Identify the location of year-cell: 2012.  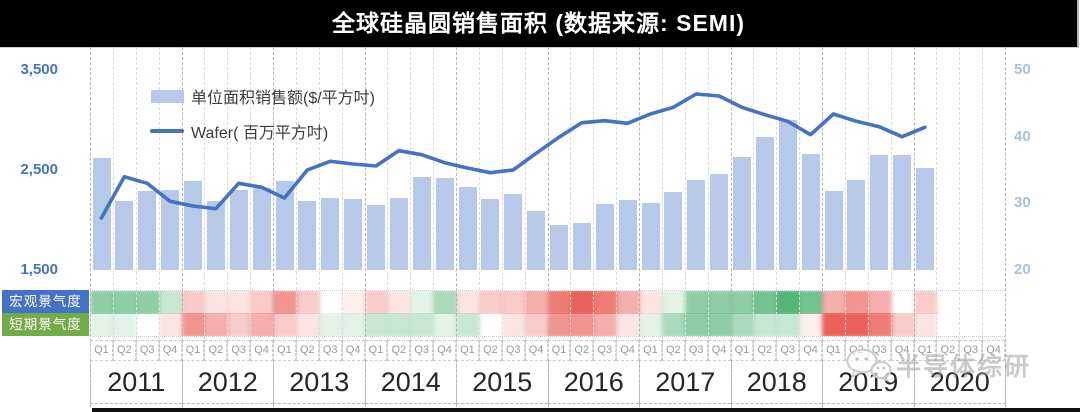
(227, 382).